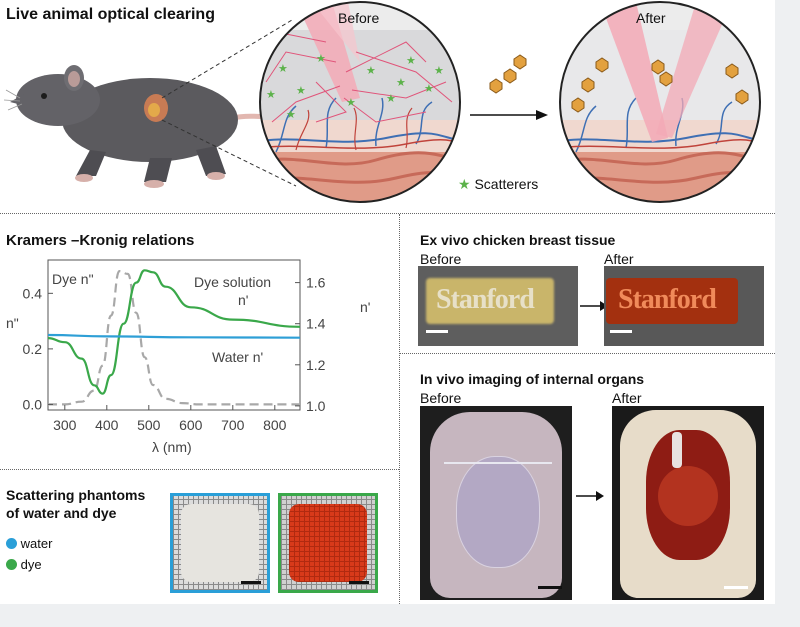  I want to click on water-dot-icon, so click(11, 543).